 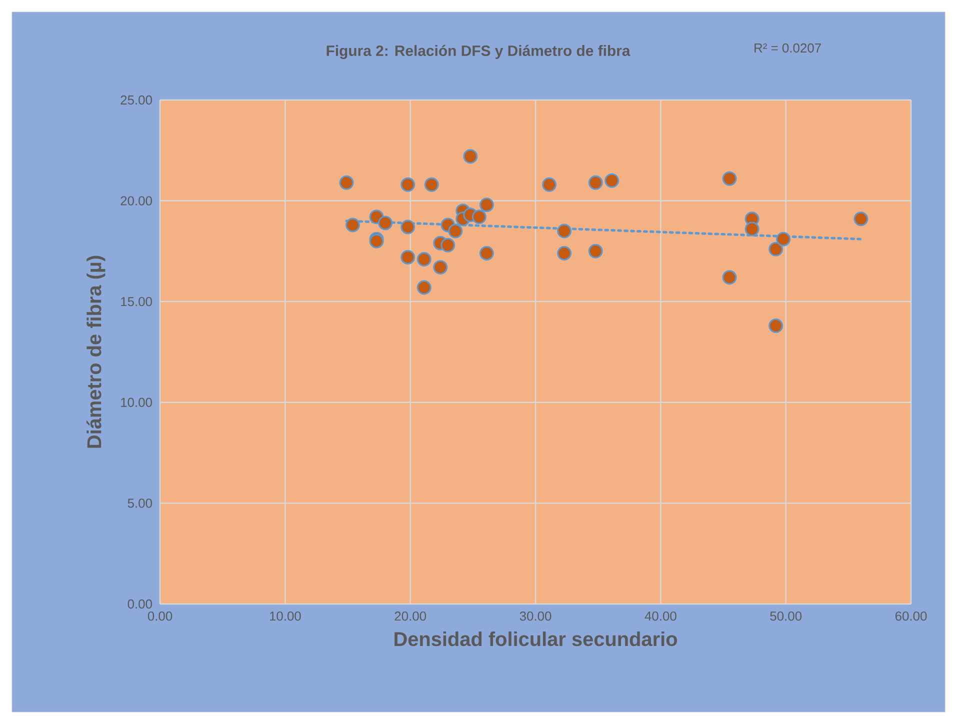 I want to click on x-tick-label: 40.00, so click(x=660, y=616).